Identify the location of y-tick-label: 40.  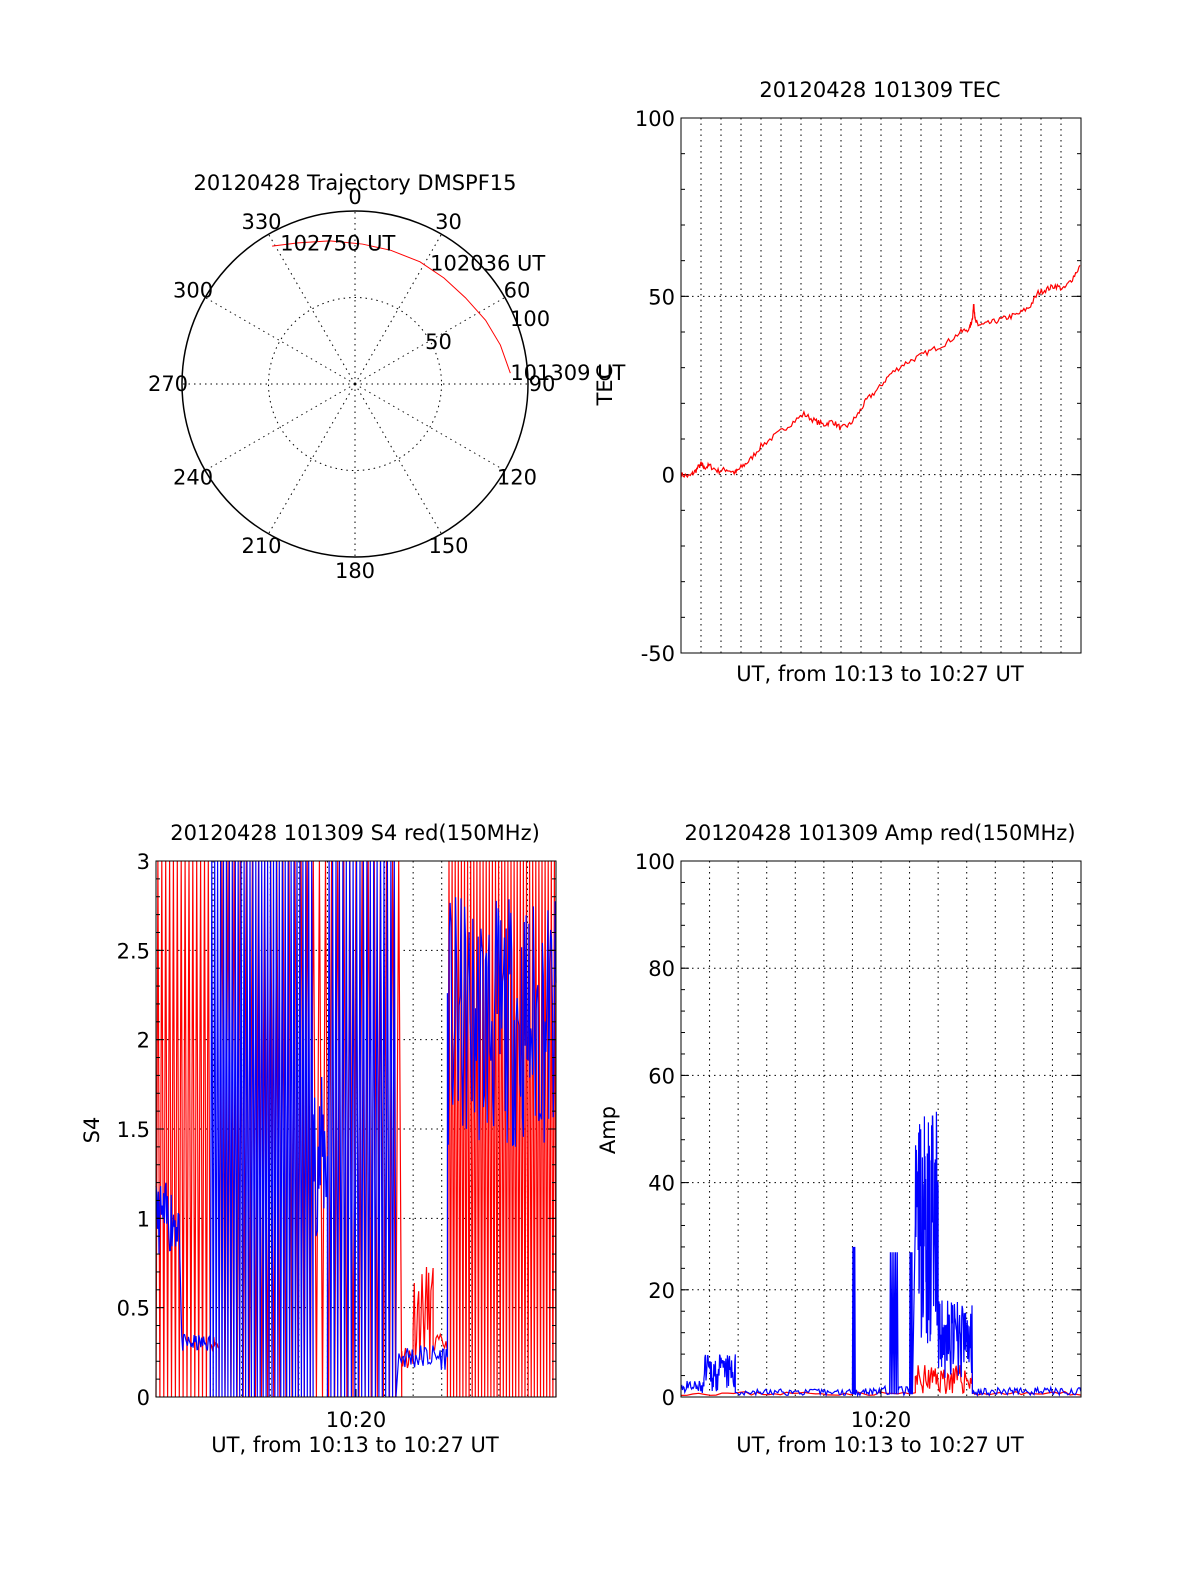
(661, 1184).